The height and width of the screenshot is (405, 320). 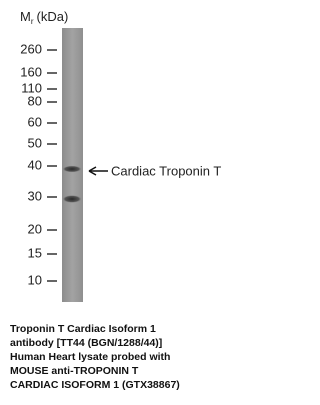 What do you see at coordinates (35, 195) in the screenshot?
I see `marker-label: 30` at bounding box center [35, 195].